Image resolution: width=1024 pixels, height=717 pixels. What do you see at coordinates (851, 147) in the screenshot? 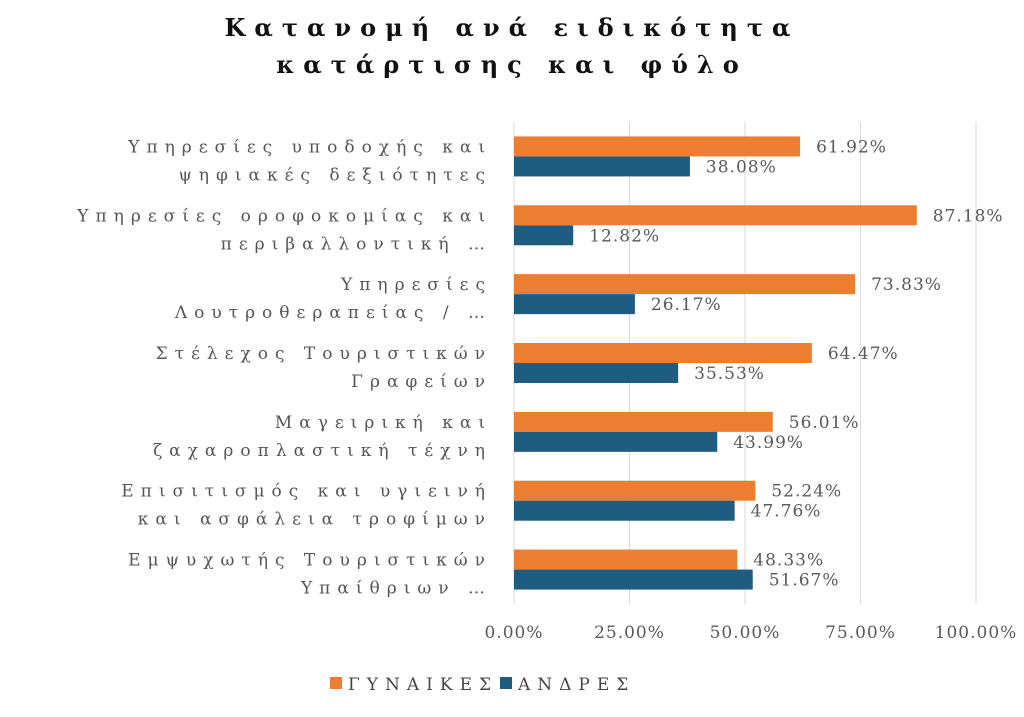
I see `data-label: 61.92%` at bounding box center [851, 147].